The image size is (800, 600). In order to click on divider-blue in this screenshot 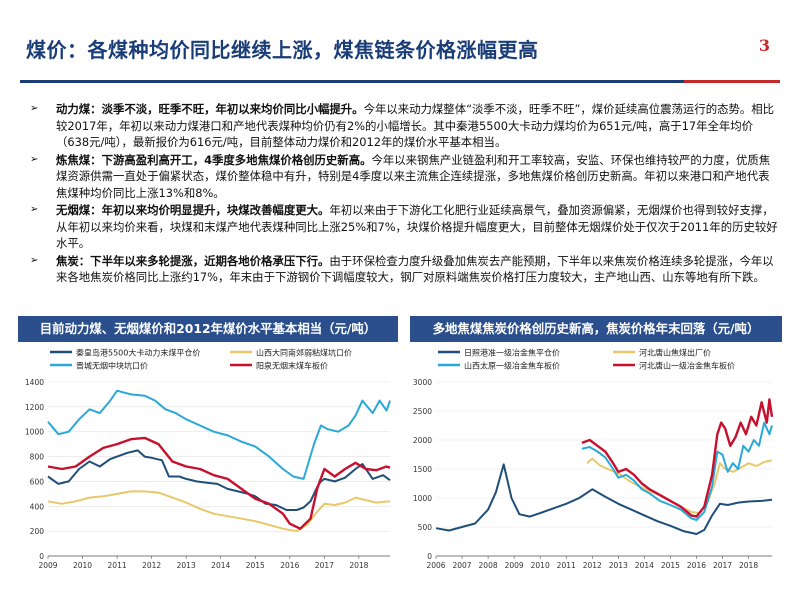, I will do `click(400, 81)`.